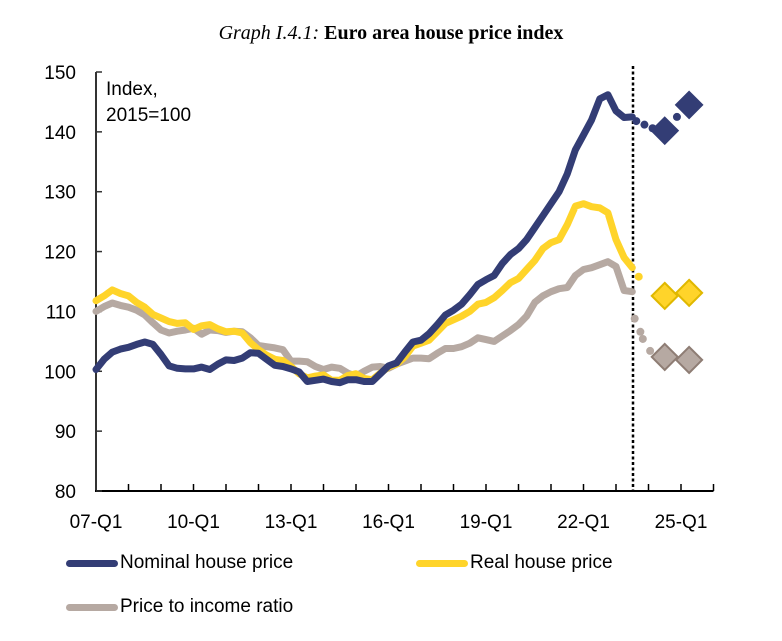 The image size is (782, 641). I want to click on x-tick-label: 07-Q1, so click(96, 522).